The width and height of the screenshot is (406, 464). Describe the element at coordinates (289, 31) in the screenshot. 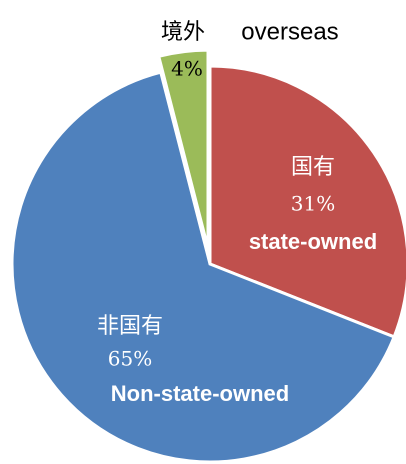

I see `slice-label-en: overseas` at that location.